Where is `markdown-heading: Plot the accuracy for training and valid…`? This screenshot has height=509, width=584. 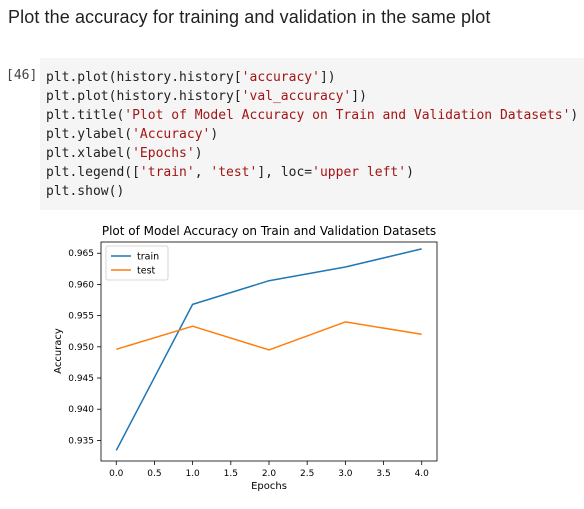 markdown-heading: Plot the accuracy for training and valid… is located at coordinates (249, 17).